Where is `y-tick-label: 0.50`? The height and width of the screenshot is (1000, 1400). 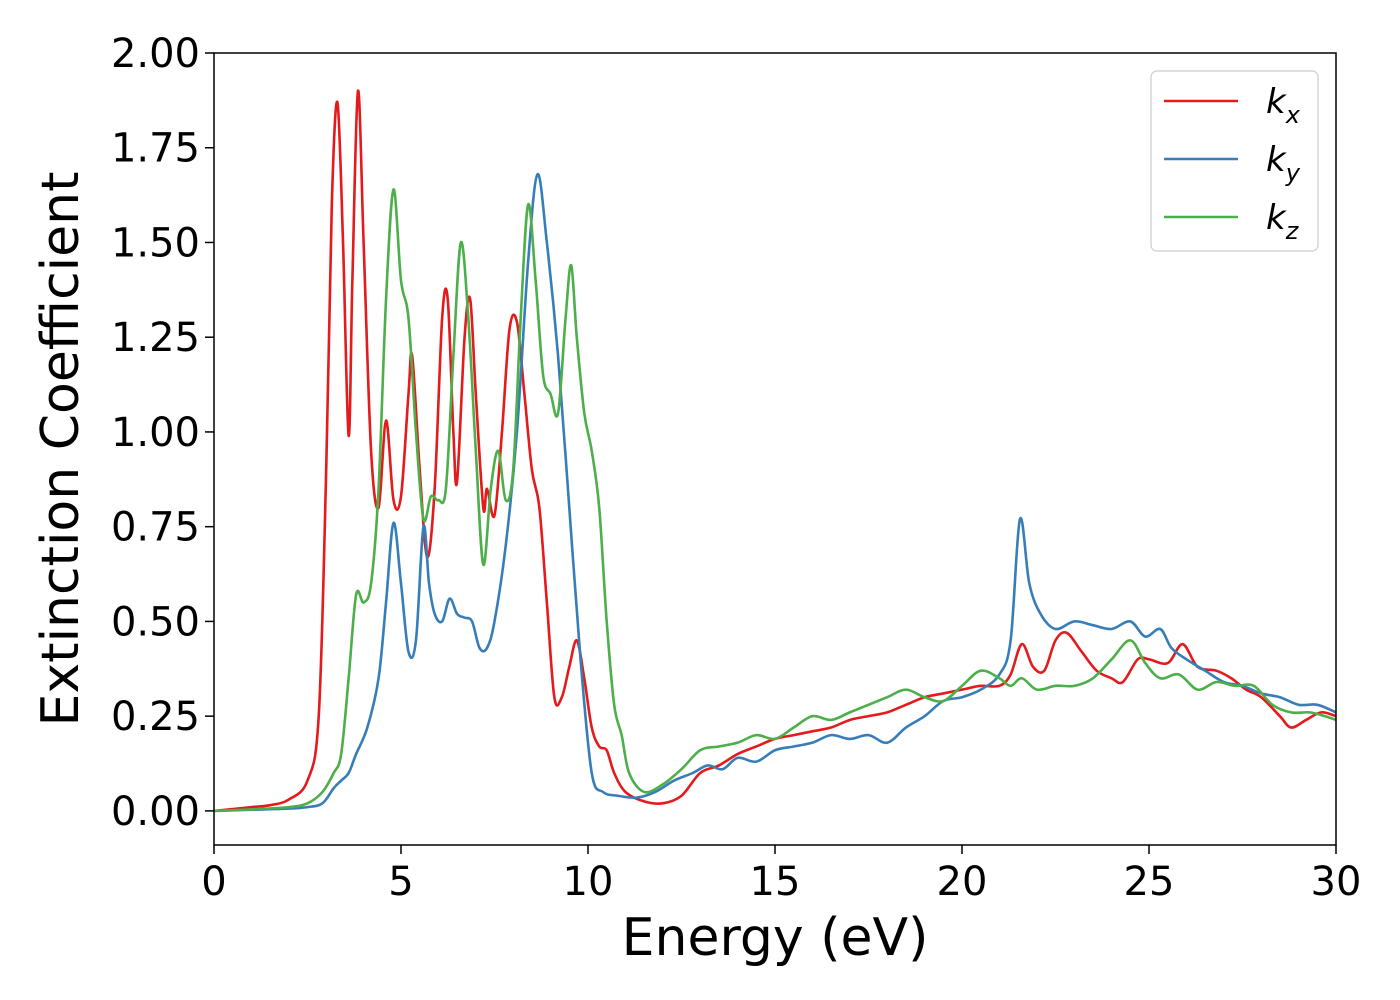 y-tick-label: 0.50 is located at coordinates (155, 622).